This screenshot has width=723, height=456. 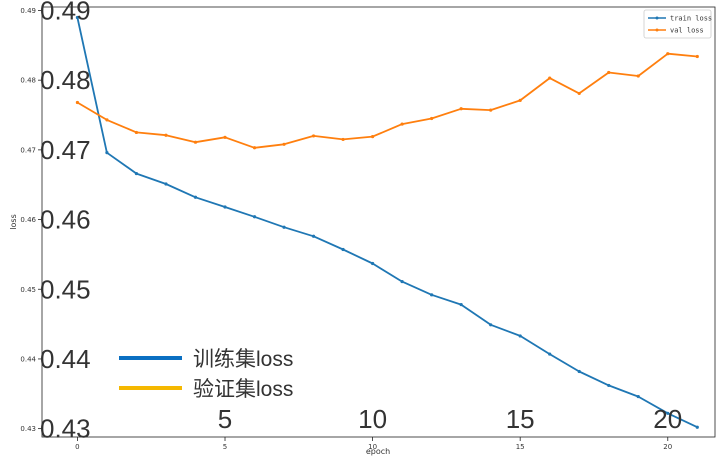 What do you see at coordinates (243, 389) in the screenshot?
I see `overlay-legend-val-label: 验证集loss` at bounding box center [243, 389].